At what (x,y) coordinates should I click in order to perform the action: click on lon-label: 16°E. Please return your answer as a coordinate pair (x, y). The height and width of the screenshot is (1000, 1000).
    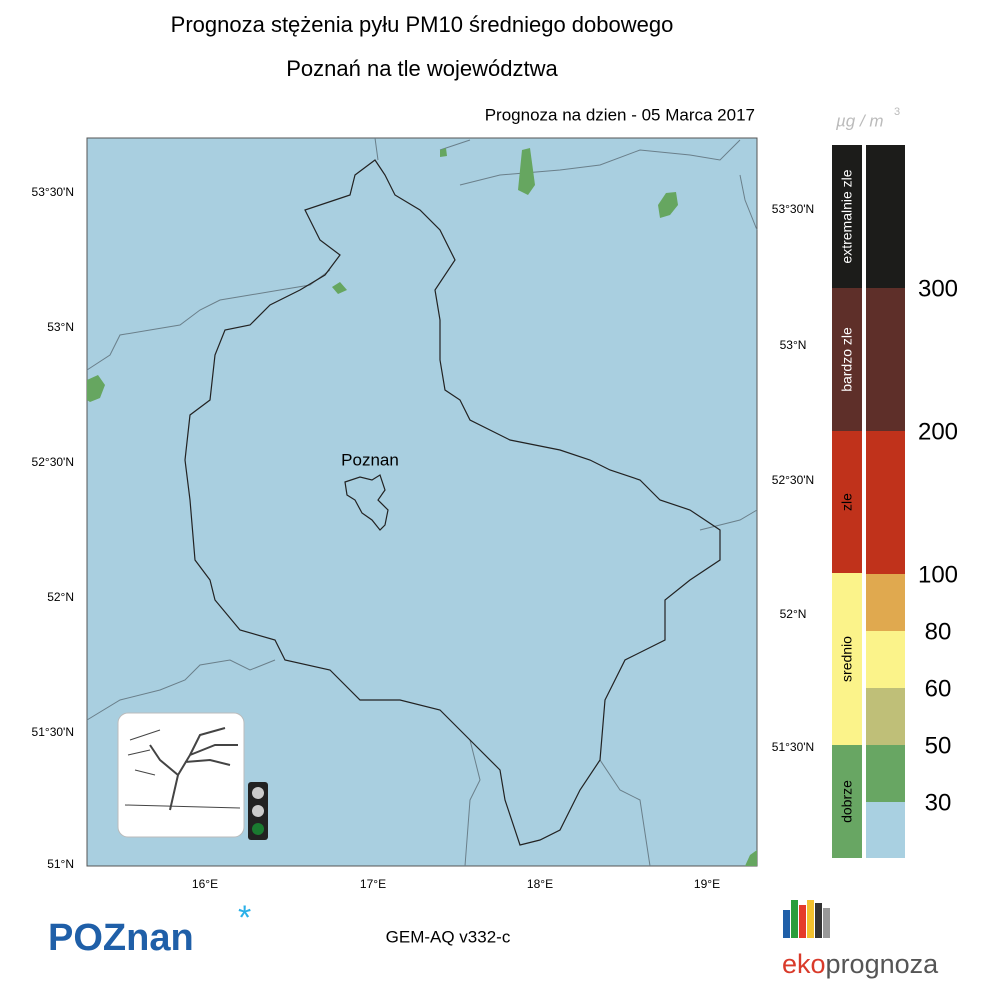
    Looking at the image, I should click on (205, 884).